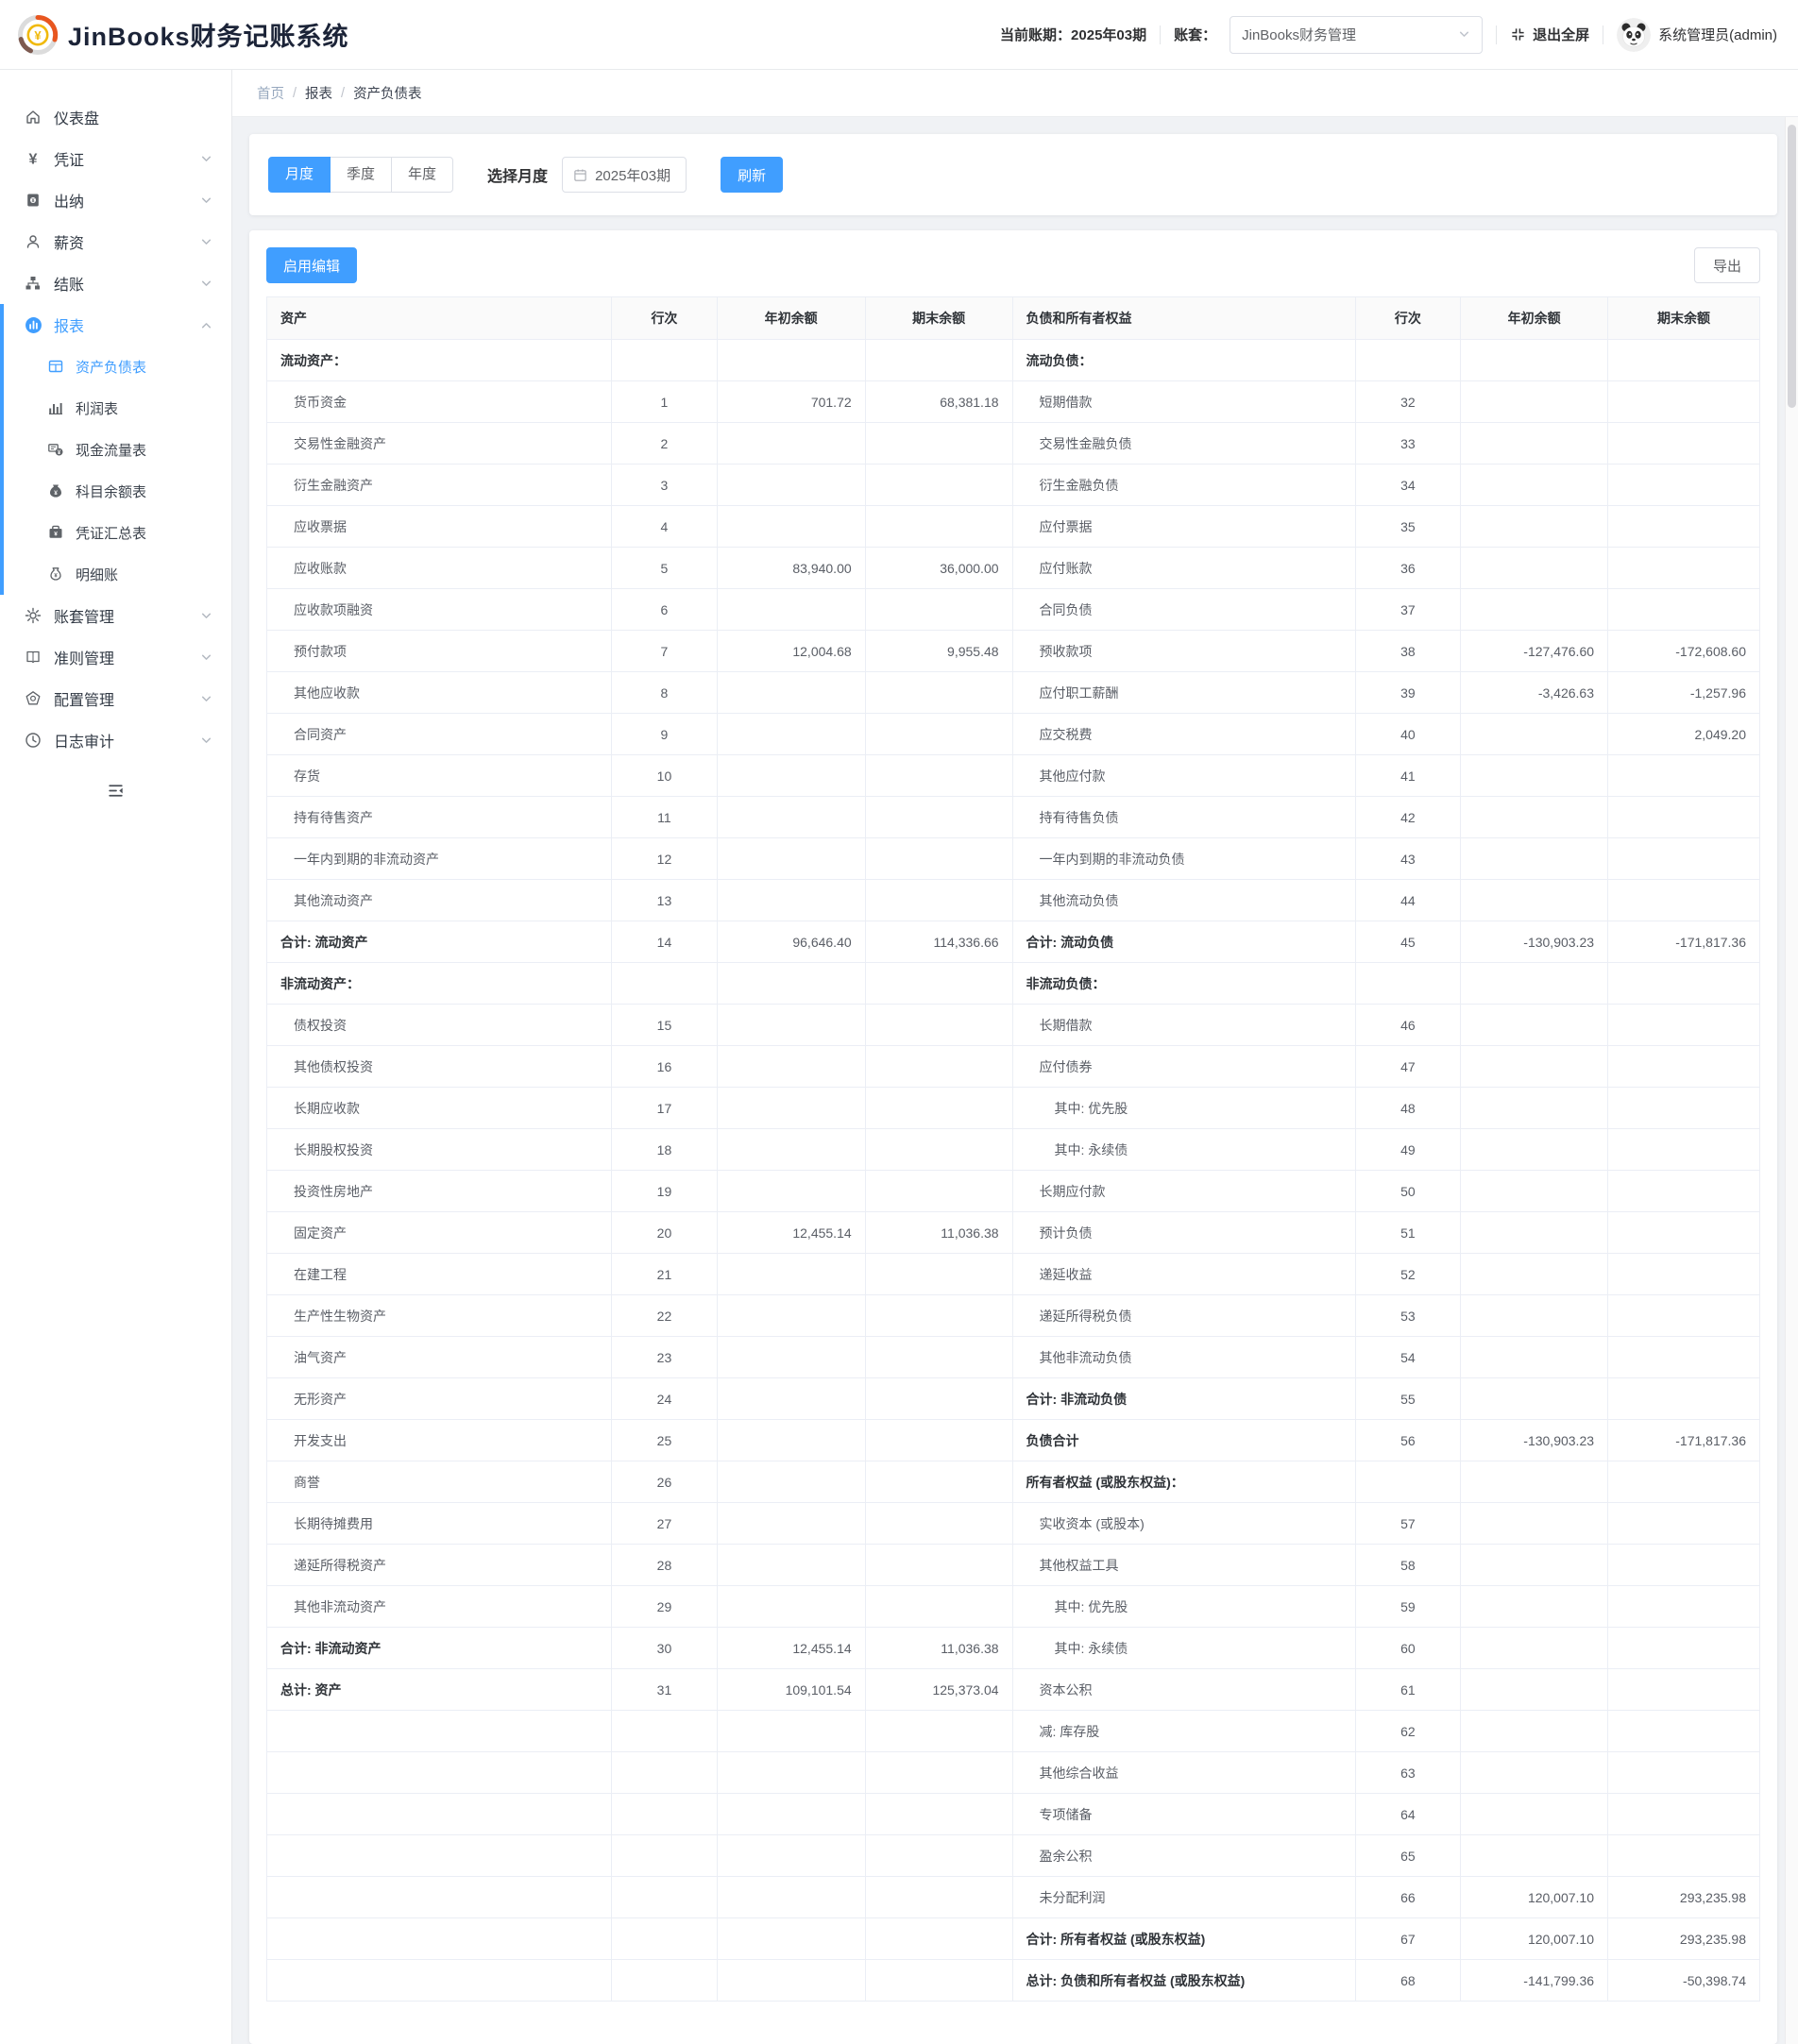 The height and width of the screenshot is (2044, 1798). What do you see at coordinates (115, 532) in the screenshot?
I see `sidebar-subitem-voucher-summary: ¥ 凭证汇总表` at bounding box center [115, 532].